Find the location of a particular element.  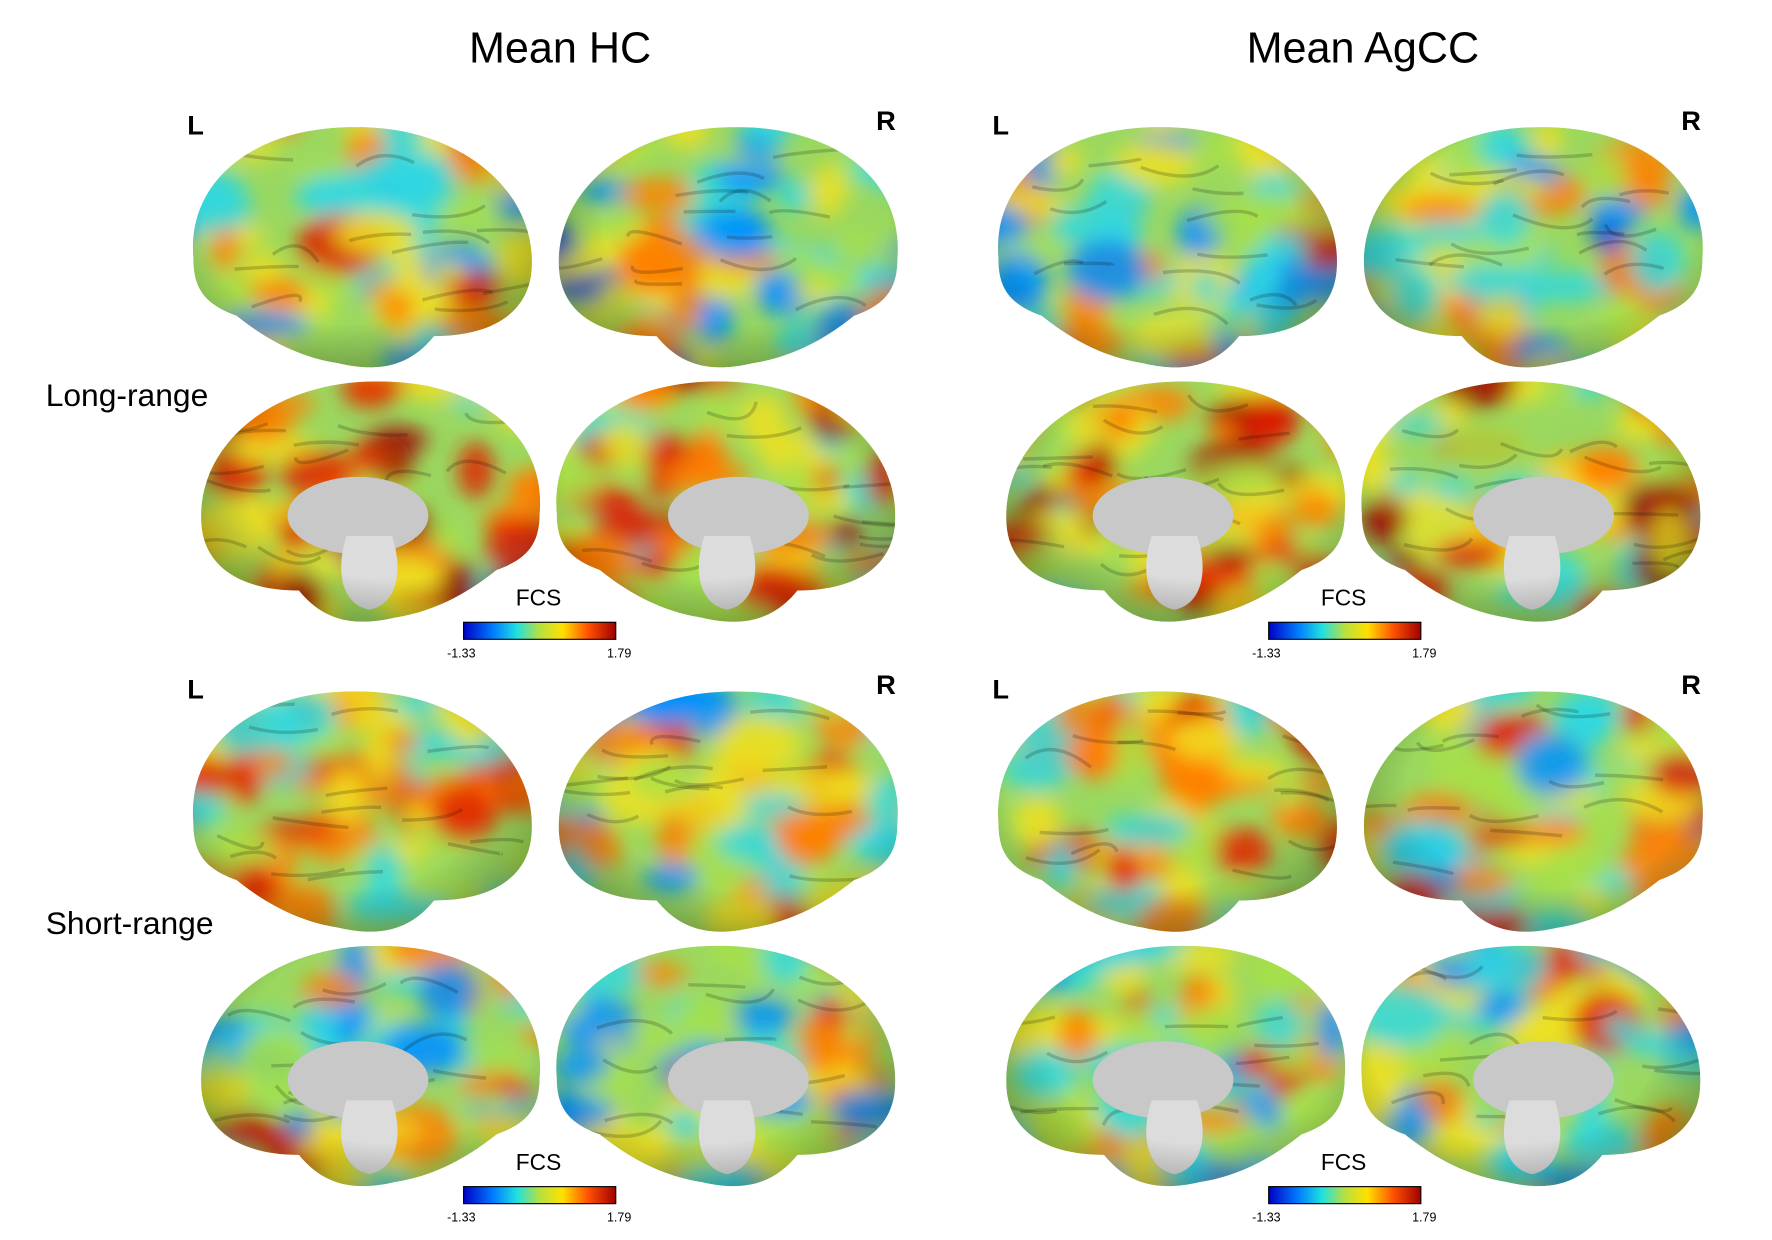

row-label: Long-range is located at coordinates (127, 395).